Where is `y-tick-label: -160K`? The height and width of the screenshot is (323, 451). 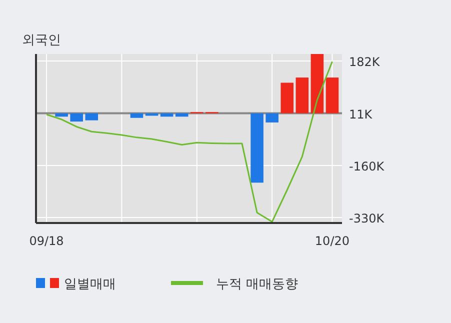 y-tick-label: -160K is located at coordinates (367, 167).